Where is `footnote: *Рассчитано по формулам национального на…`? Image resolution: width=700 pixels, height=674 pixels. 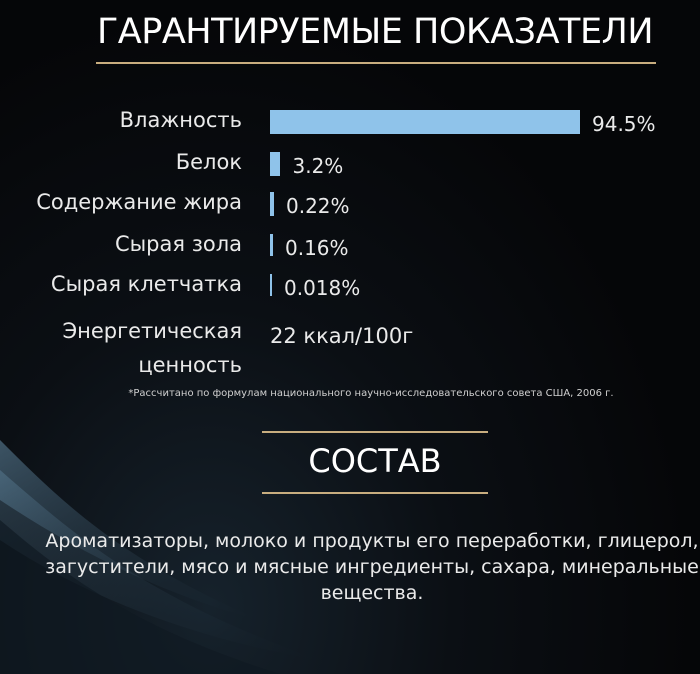 footnote: *Рассчитано по формулам национального на… is located at coordinates (371, 393).